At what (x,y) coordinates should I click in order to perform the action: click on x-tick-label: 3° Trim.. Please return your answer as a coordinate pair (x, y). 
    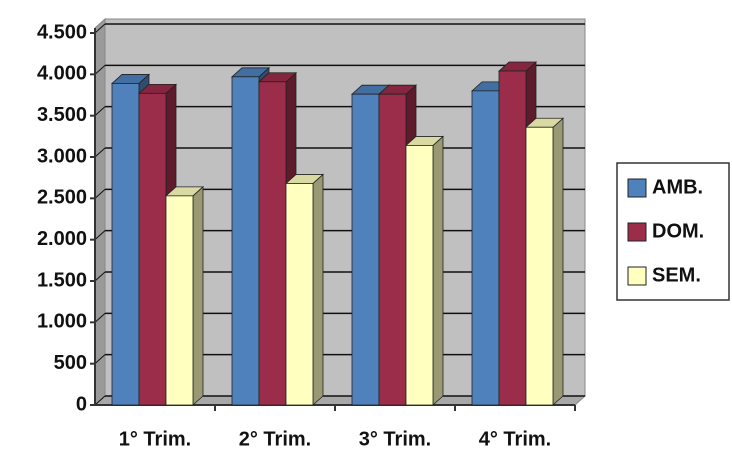
    Looking at the image, I should click on (395, 439).